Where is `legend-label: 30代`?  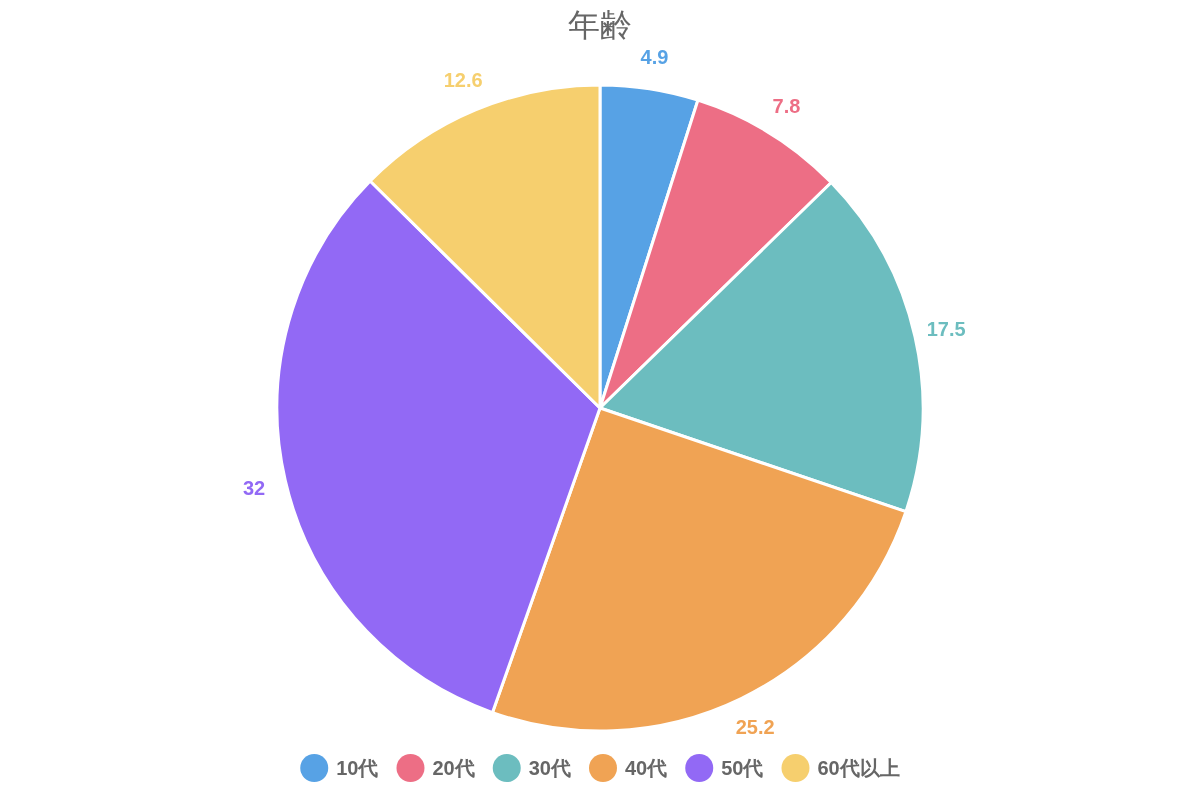
legend-label: 30代 is located at coordinates (549, 768).